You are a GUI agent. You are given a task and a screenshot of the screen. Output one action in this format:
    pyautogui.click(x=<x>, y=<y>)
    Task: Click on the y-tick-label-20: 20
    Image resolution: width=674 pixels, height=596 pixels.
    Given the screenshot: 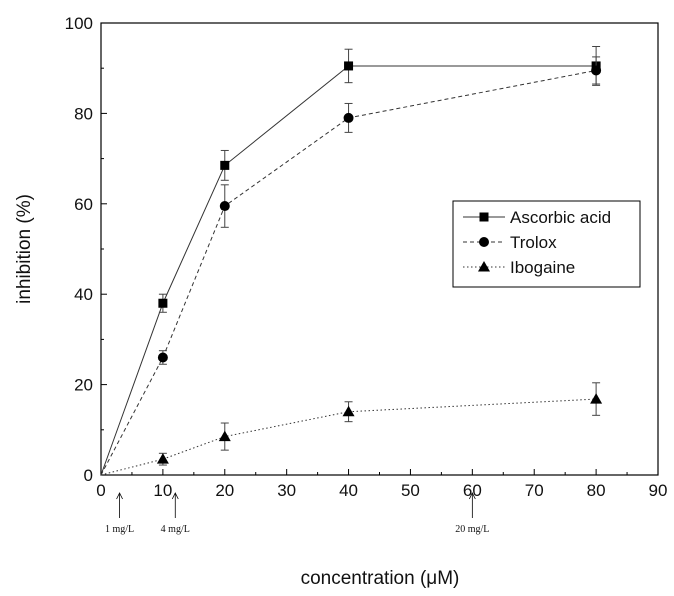 What is the action you would take?
    pyautogui.click(x=83, y=385)
    